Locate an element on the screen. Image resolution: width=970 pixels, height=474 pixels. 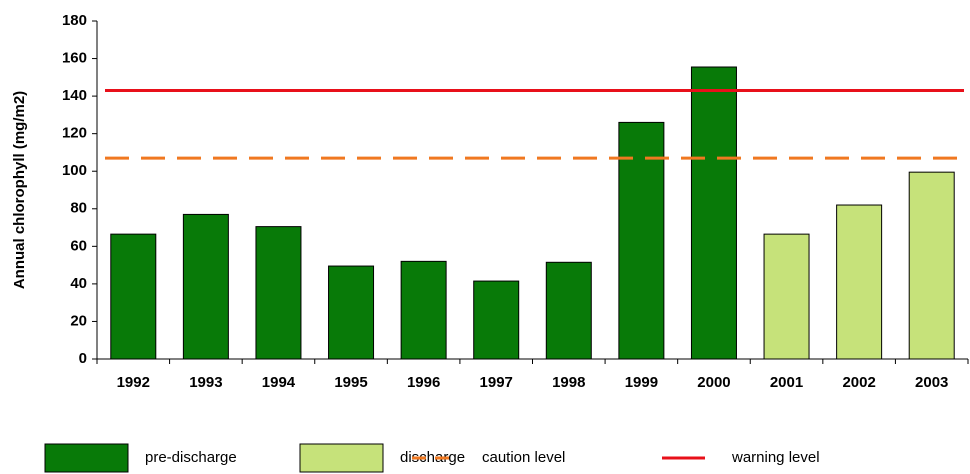
x-tick-label: 1999 is located at coordinates (641, 382).